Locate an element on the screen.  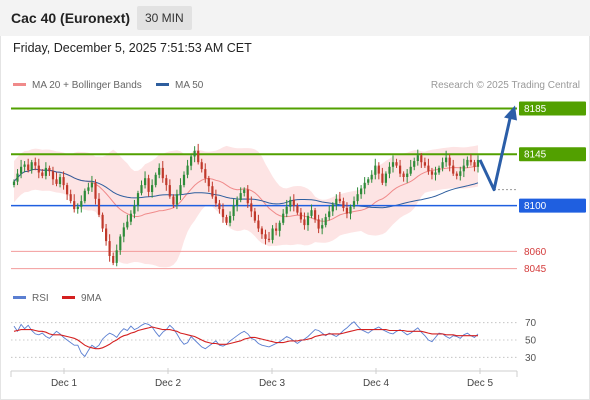
timeframe-badge: 30 MIN is located at coordinates (164, 18).